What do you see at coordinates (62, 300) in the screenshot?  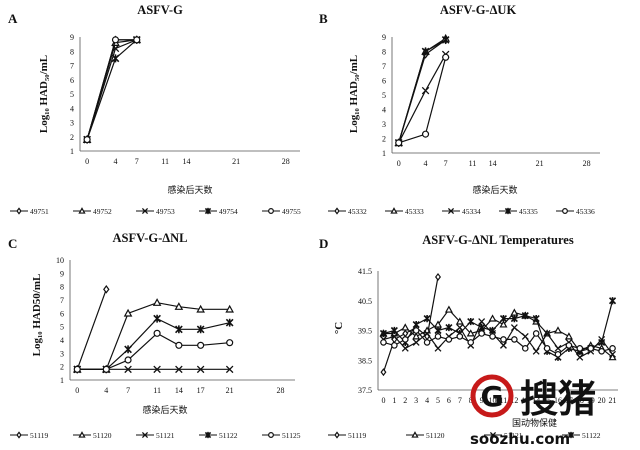 I see `y-tick-label: 7` at bounding box center [62, 300].